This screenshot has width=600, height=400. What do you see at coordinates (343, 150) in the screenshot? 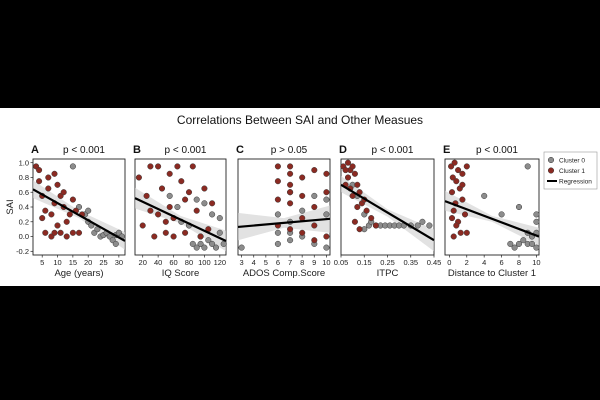
I see `panel-letter: D` at bounding box center [343, 150].